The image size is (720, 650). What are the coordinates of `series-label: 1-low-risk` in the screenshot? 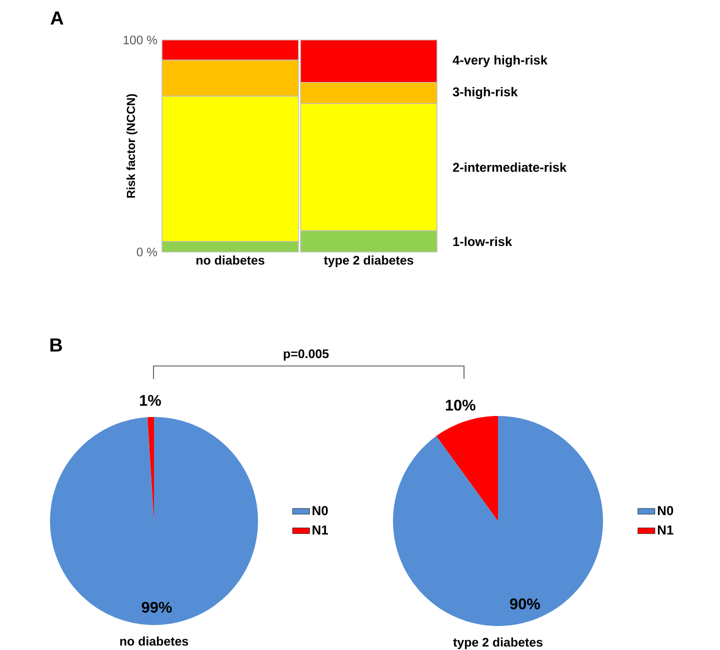 It's located at (482, 241).